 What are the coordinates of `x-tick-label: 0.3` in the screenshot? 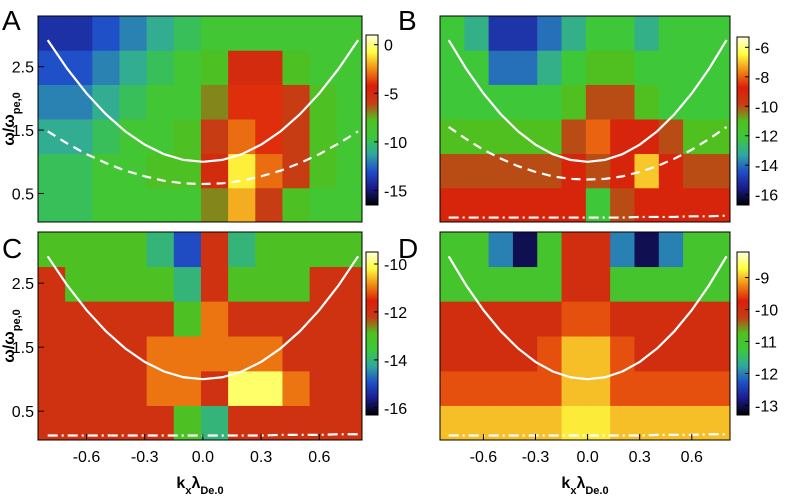 It's located at (640, 457).